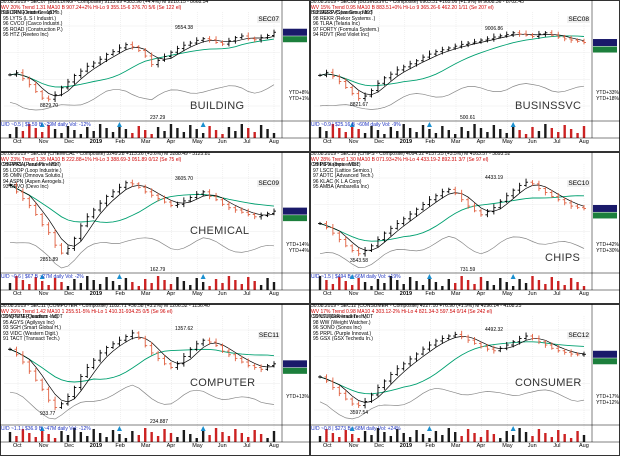  Describe the element at coordinates (336, 24) in the screenshot. I see `leader-item: 96 TLRA (Telaria Inc)` at that location.